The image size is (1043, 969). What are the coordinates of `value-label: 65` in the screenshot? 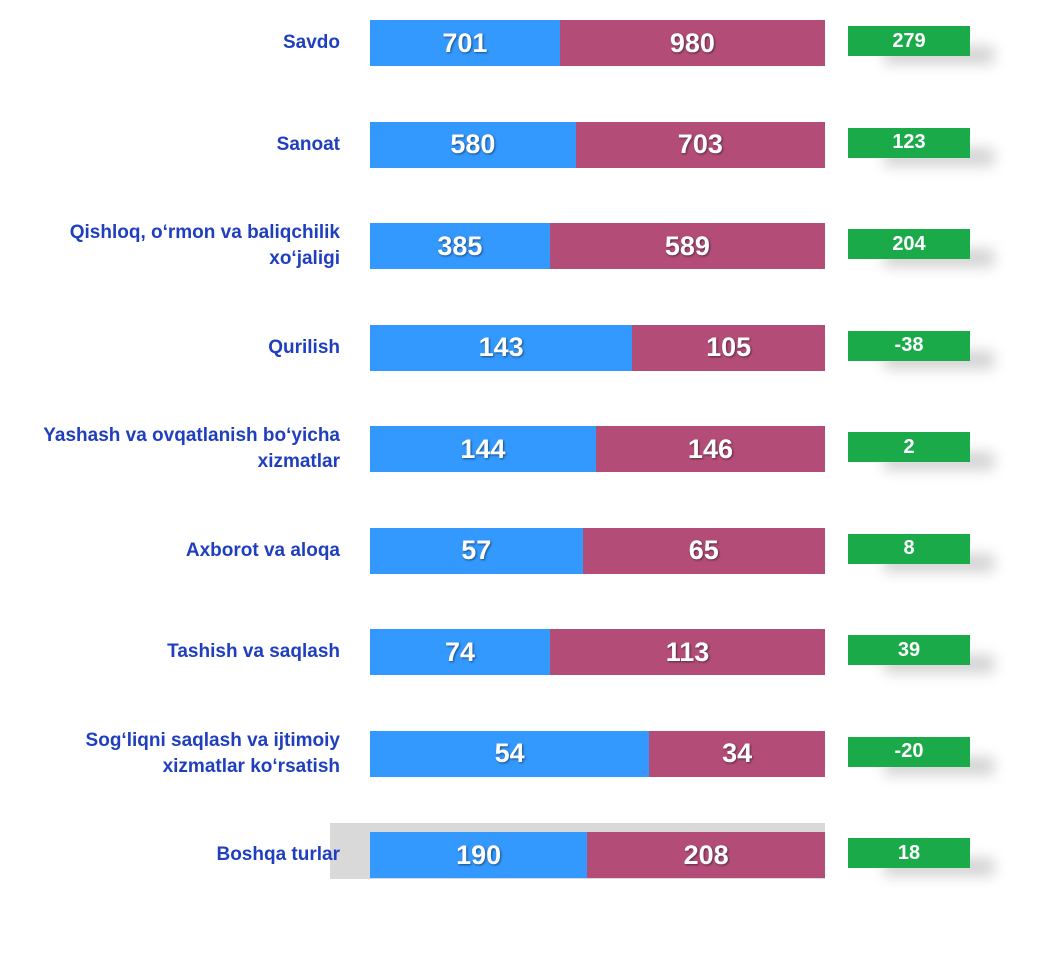 It's located at (703, 550).